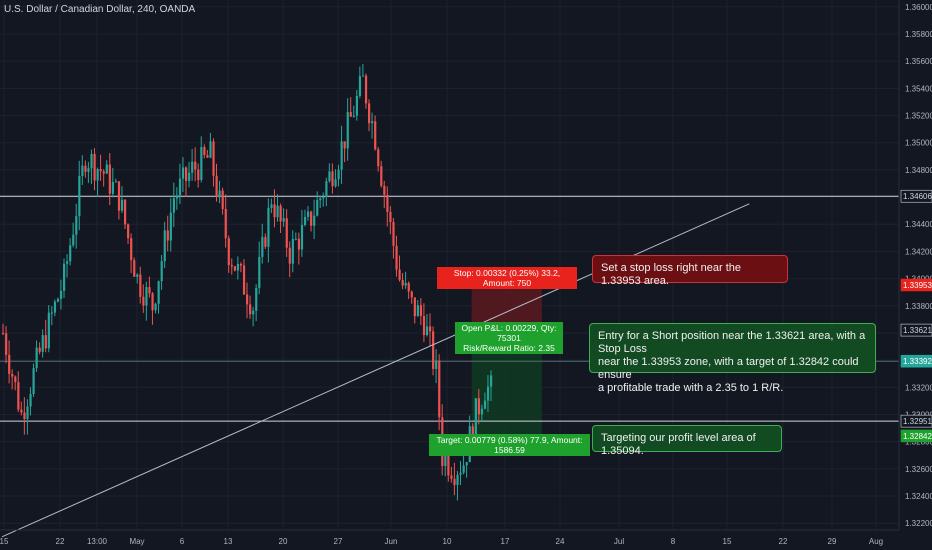 This screenshot has height=550, width=932. I want to click on x-tick-label: Jun, so click(391, 541).